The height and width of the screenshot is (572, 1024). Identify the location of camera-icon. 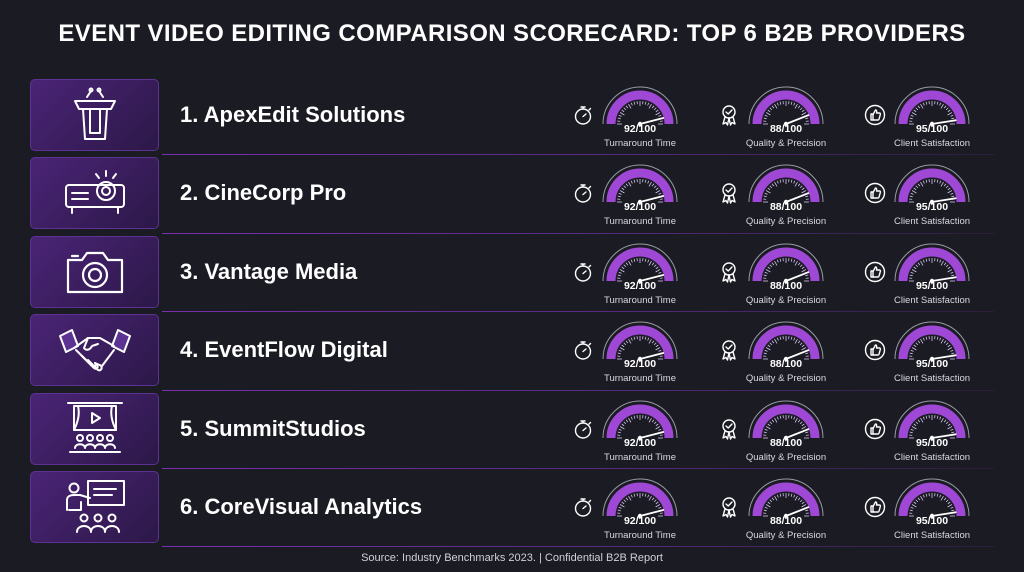
(94, 272).